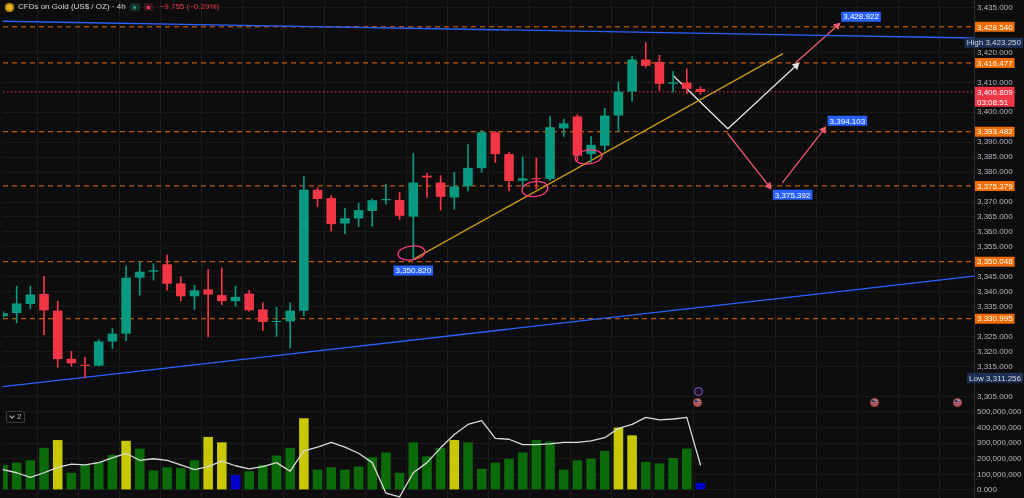  What do you see at coordinates (995, 336) in the screenshot?
I see `y-tick-label: 3,325.000` at bounding box center [995, 336].